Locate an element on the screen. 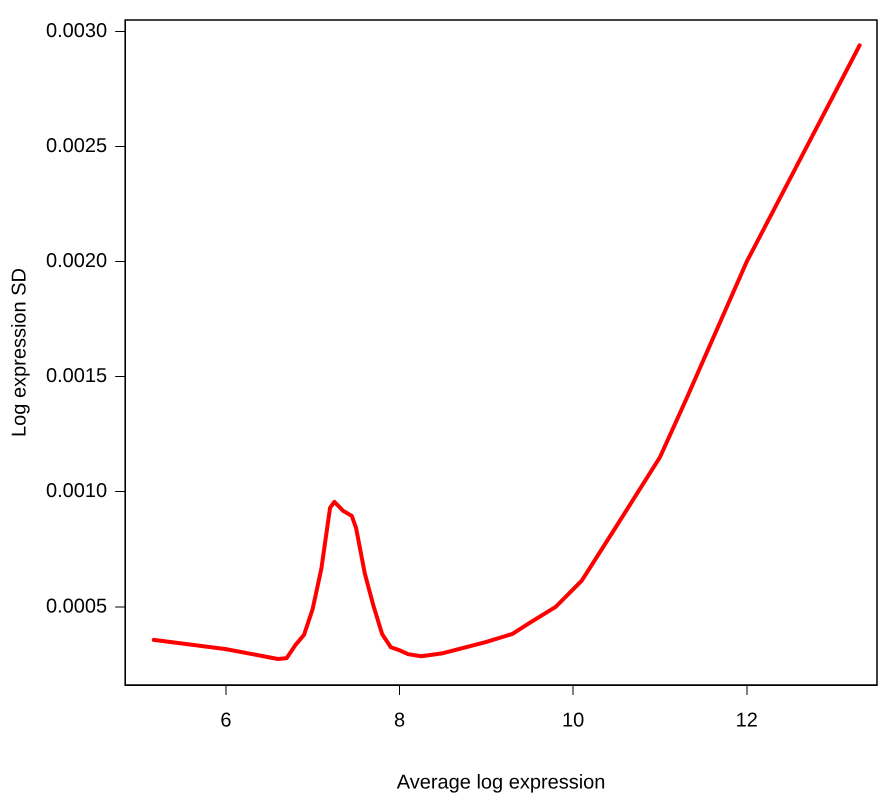 This screenshot has width=879, height=803. y-tick-label: 0.0005 is located at coordinates (77, 606).